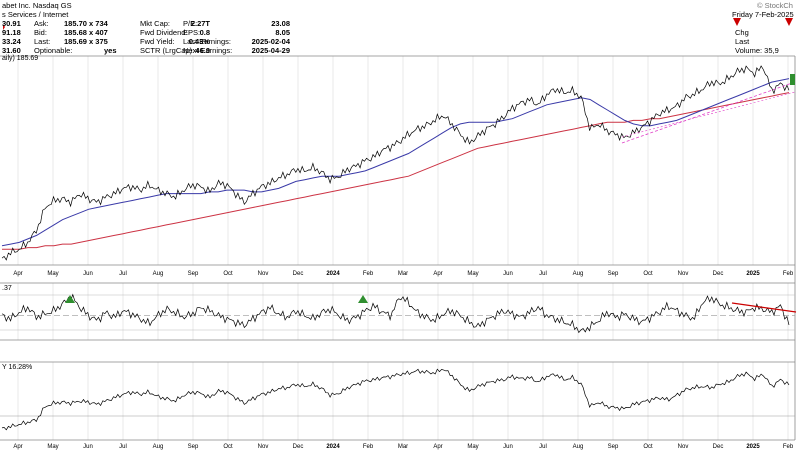 Image resolution: width=800 pixels, height=450 pixels. I want to click on bid-value: 185.68 x 407, so click(86, 32).